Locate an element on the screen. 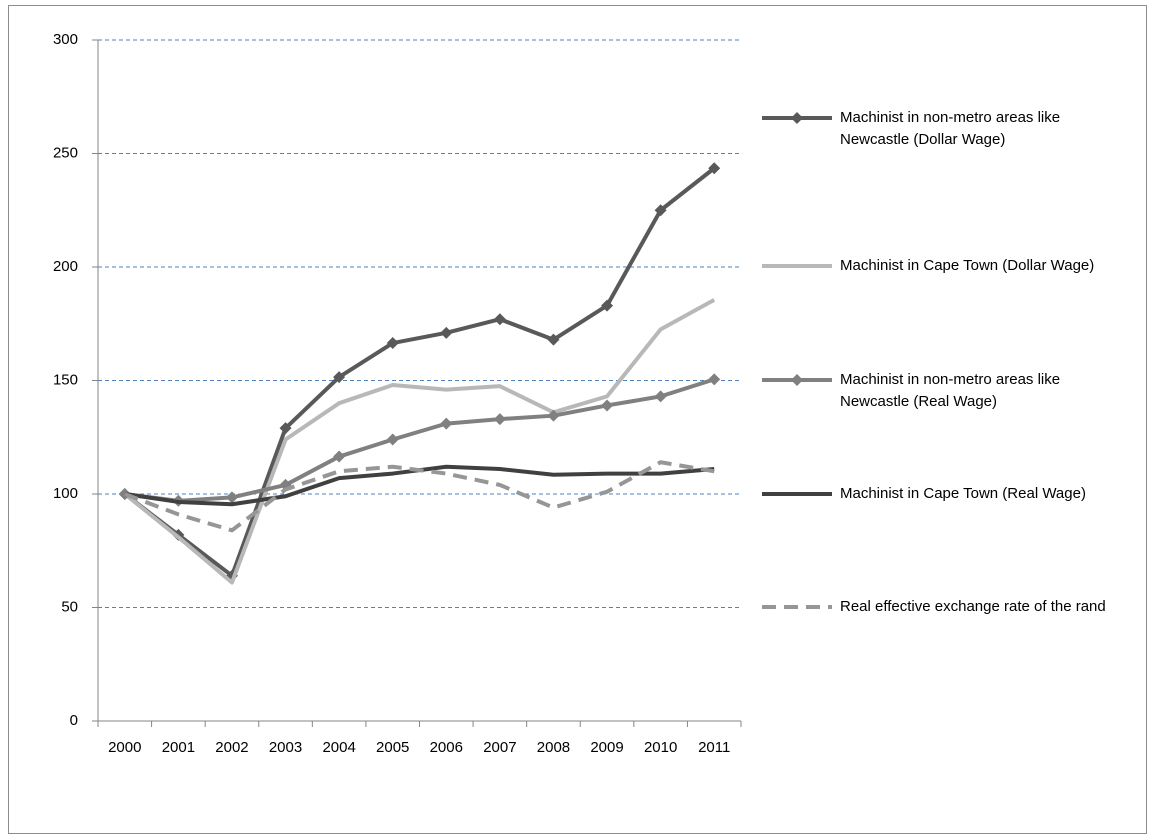  x-tick-label: 2009 is located at coordinates (606, 747).